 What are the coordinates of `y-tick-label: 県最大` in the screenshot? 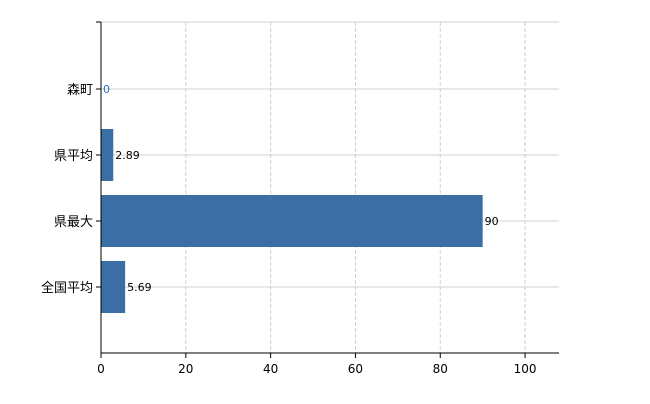 It's located at (73, 222).